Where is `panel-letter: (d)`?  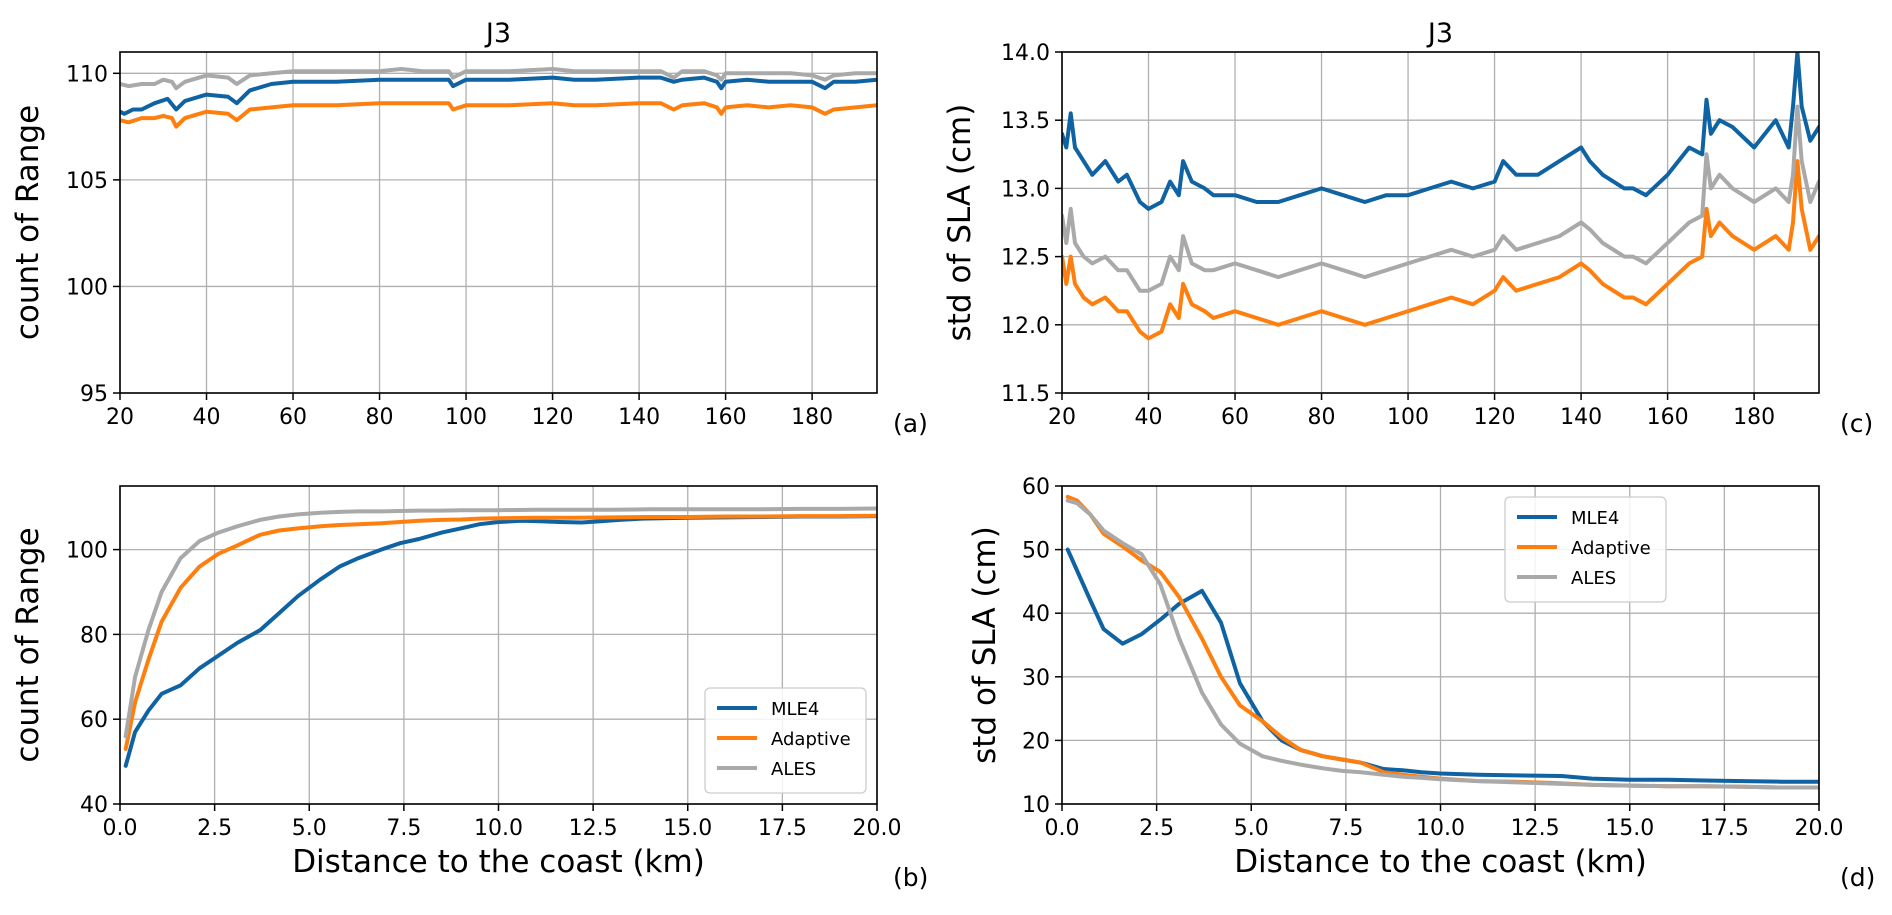 panel-letter: (d) is located at coordinates (1857, 877).